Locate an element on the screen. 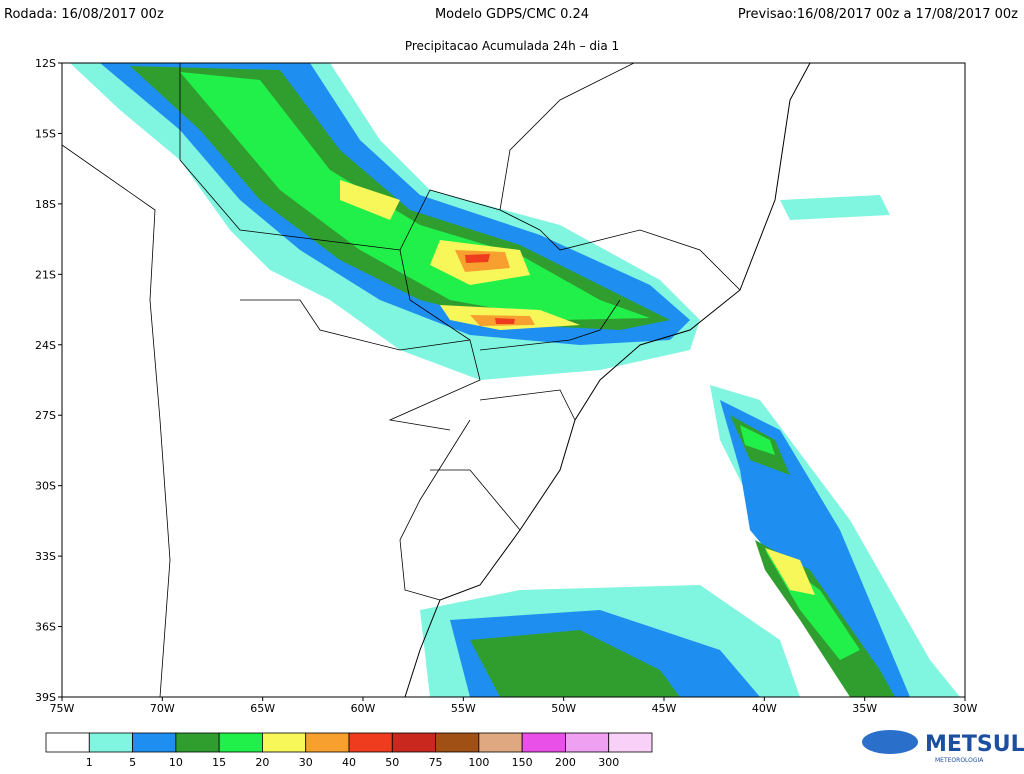 The image size is (1024, 774). colorbar-label: 100 is located at coordinates (478, 762).